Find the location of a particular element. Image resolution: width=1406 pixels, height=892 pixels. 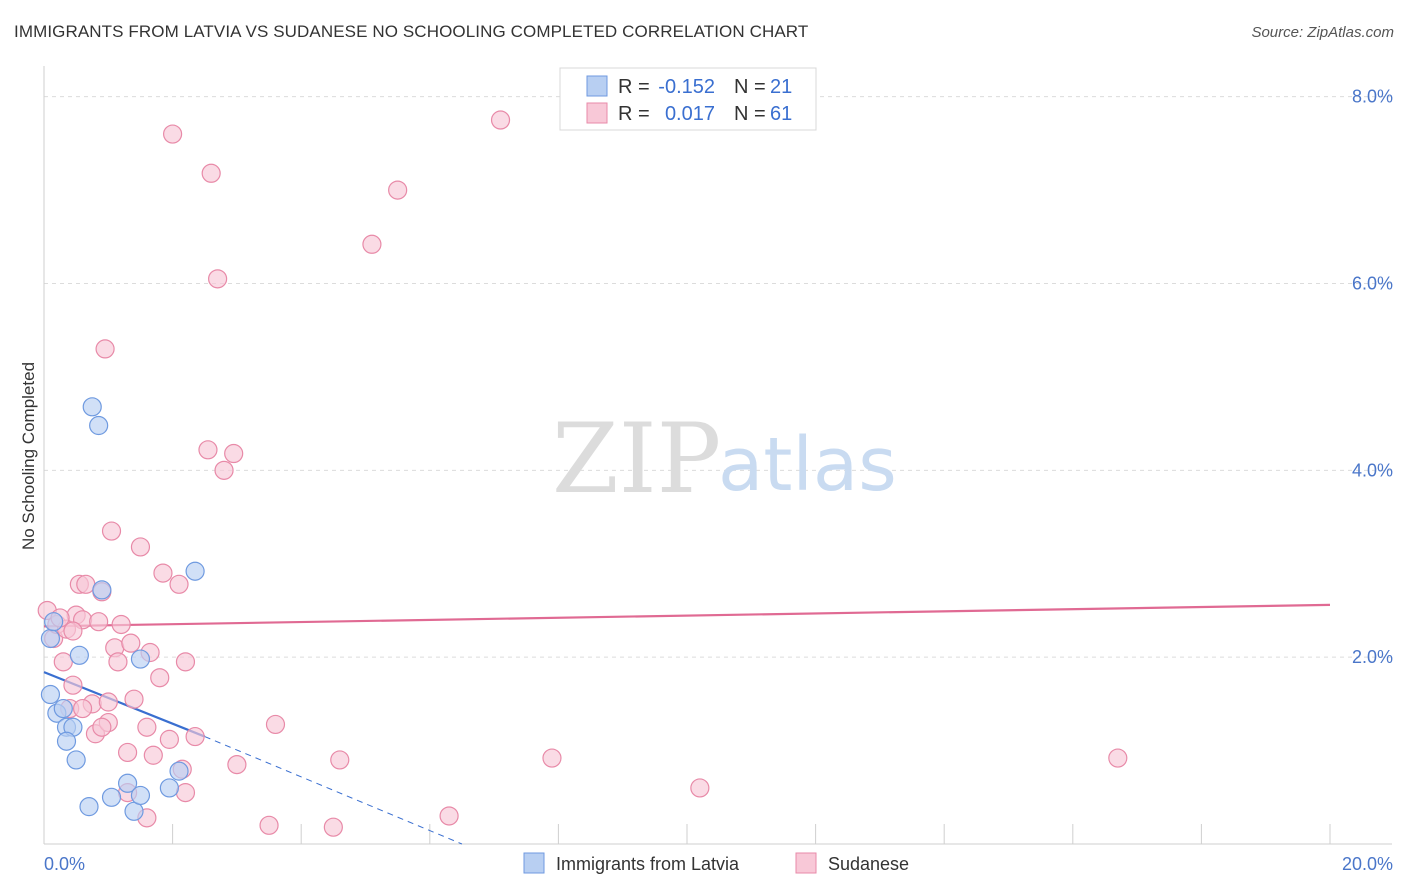

watermark: ZIP atlas is located at coordinates (724, 459).